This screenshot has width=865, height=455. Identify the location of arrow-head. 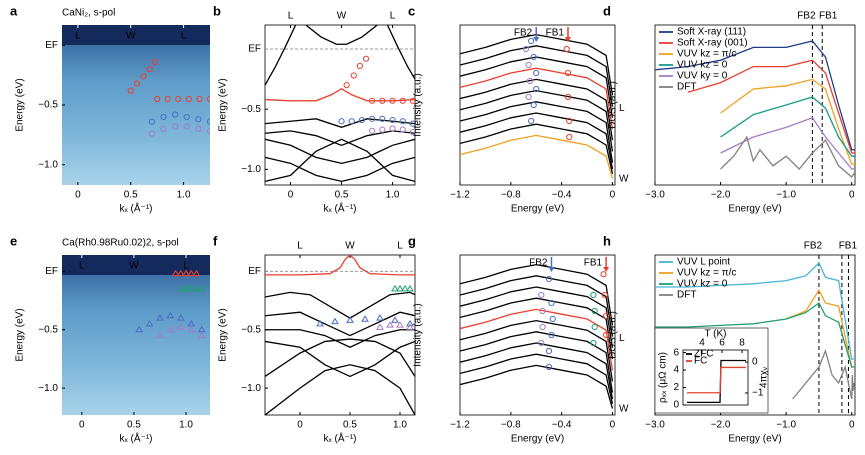
(567, 39).